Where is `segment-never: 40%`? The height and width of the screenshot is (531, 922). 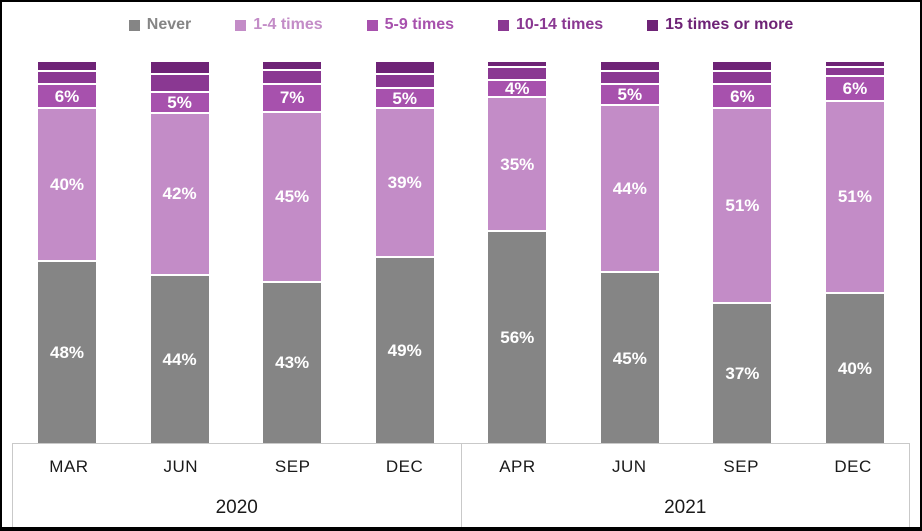
segment-never: 40% is located at coordinates (854, 367).